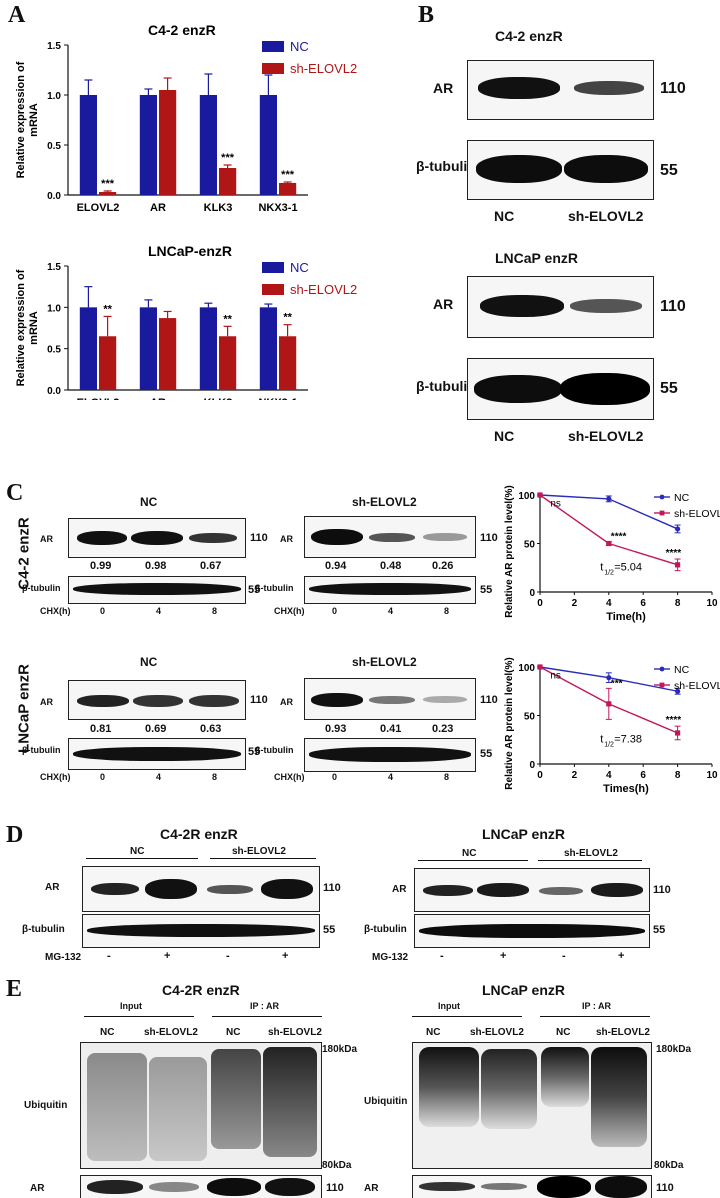 The width and height of the screenshot is (720, 1198). Describe the element at coordinates (215, 611) in the screenshot. I see `c1-nc-t2: 8` at that location.